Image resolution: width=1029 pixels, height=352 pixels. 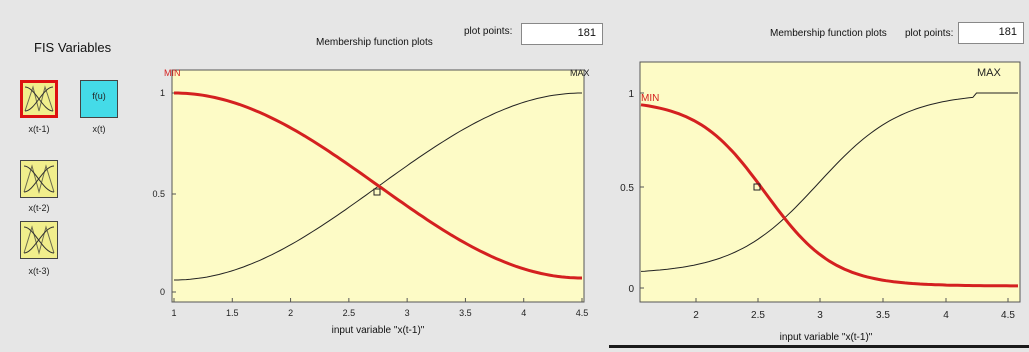 I want to click on input-variable-label: x(t-2), so click(x=39, y=208).